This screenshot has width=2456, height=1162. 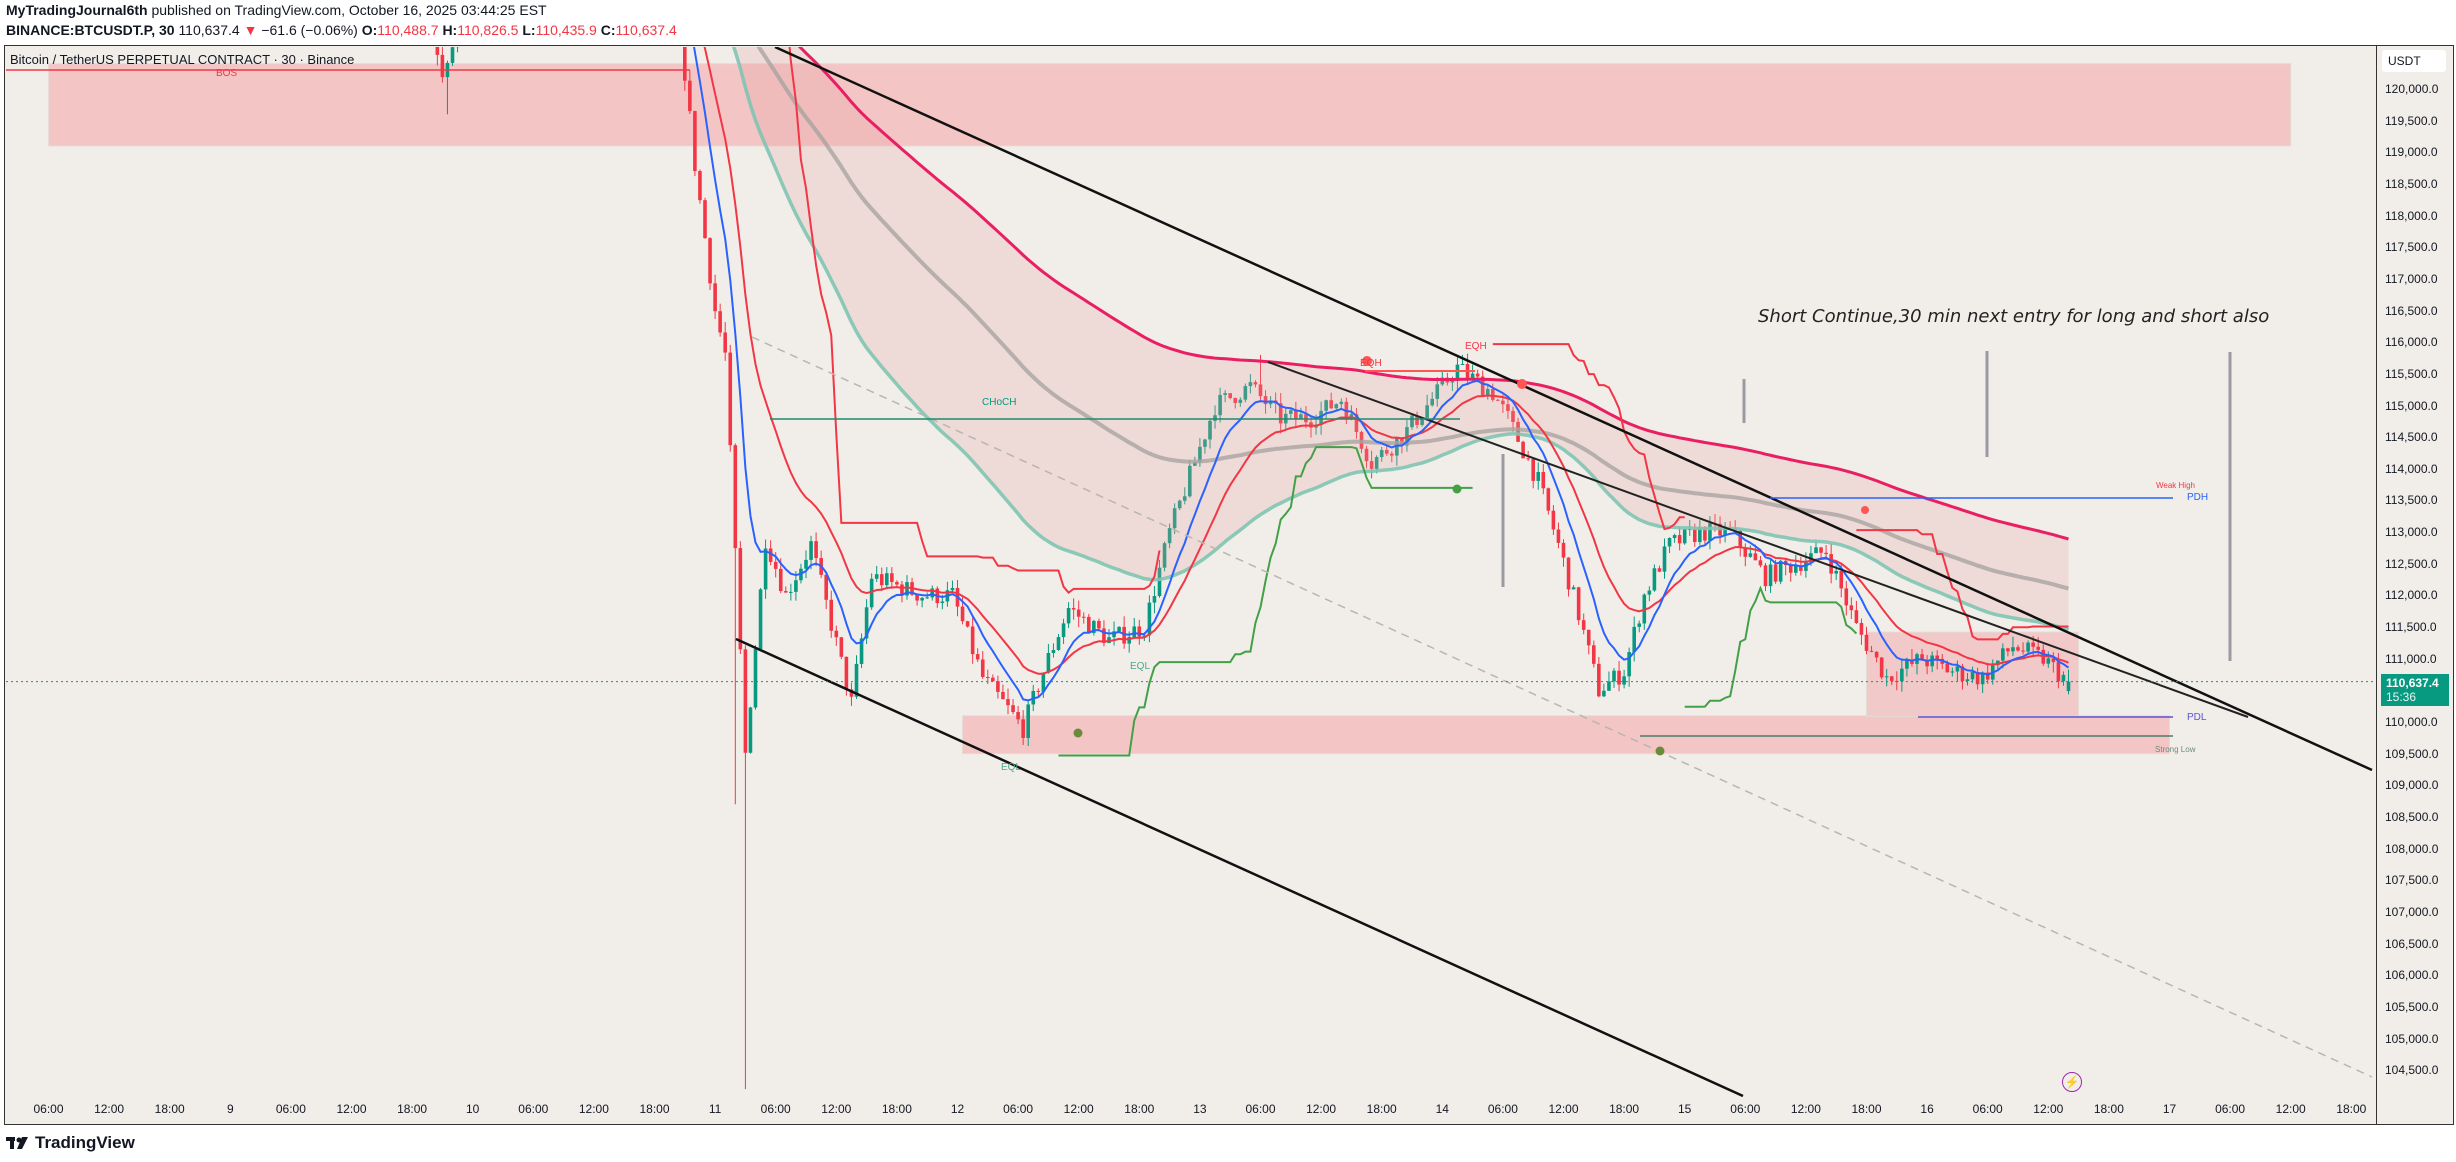 What do you see at coordinates (90, 30) in the screenshot?
I see `symbol: BINANCE:BTCUSDT.P, 30` at bounding box center [90, 30].